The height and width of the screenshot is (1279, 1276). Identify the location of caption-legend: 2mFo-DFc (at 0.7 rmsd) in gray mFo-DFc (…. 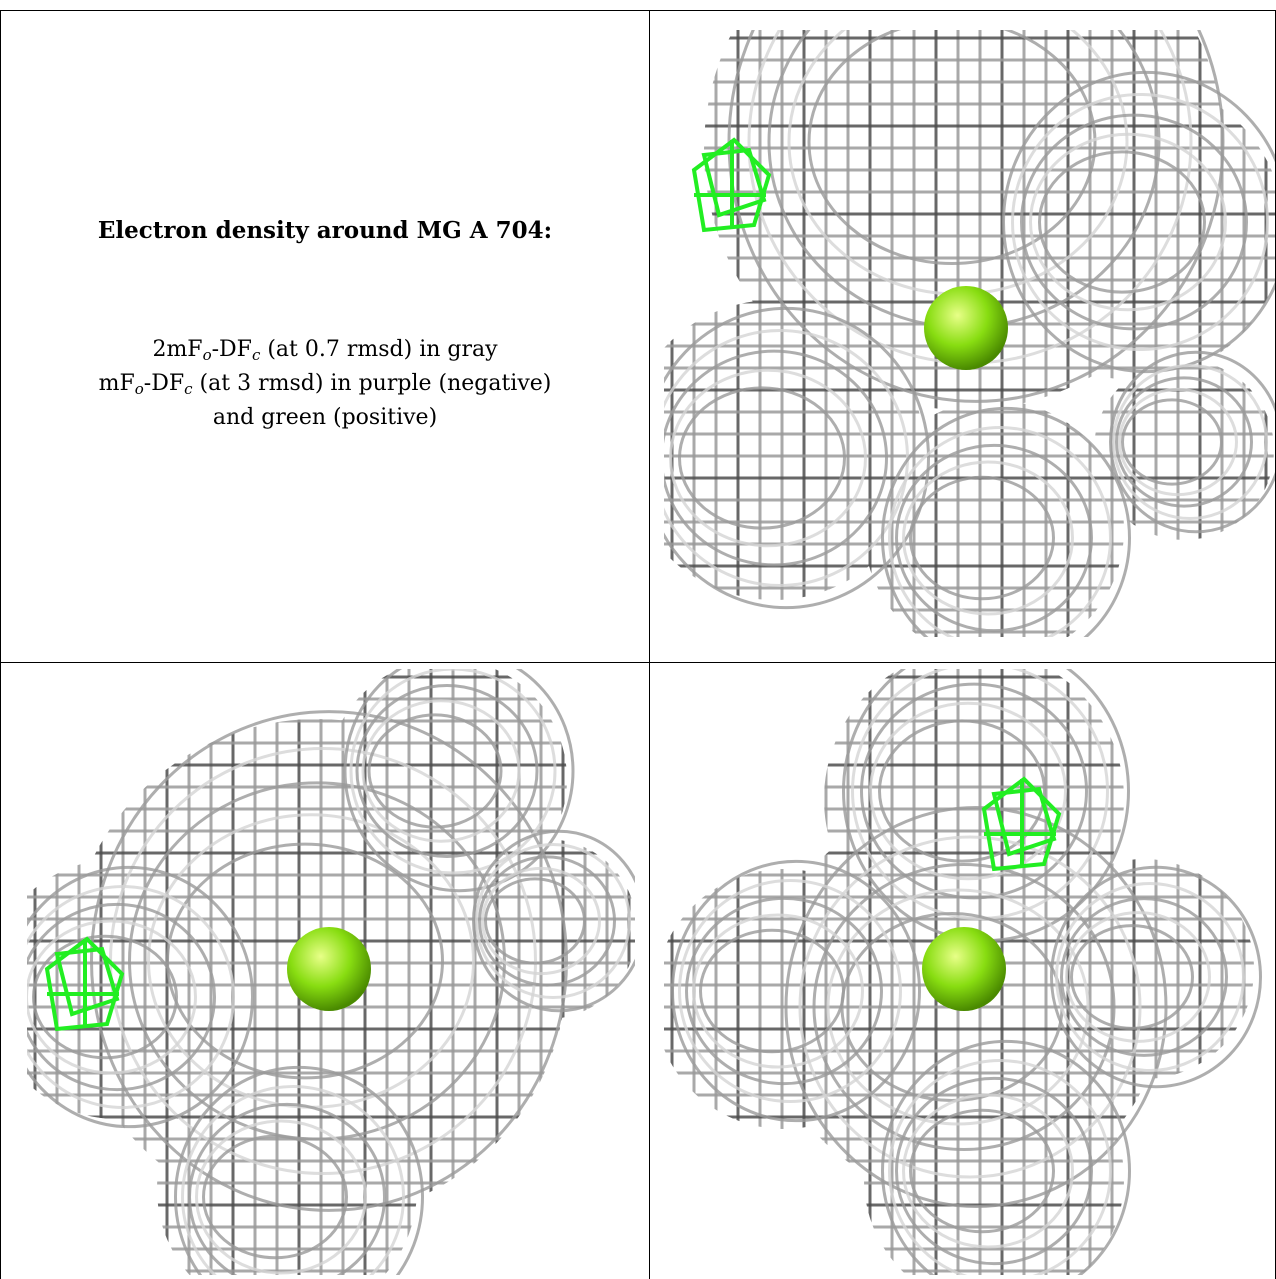
(325, 384).